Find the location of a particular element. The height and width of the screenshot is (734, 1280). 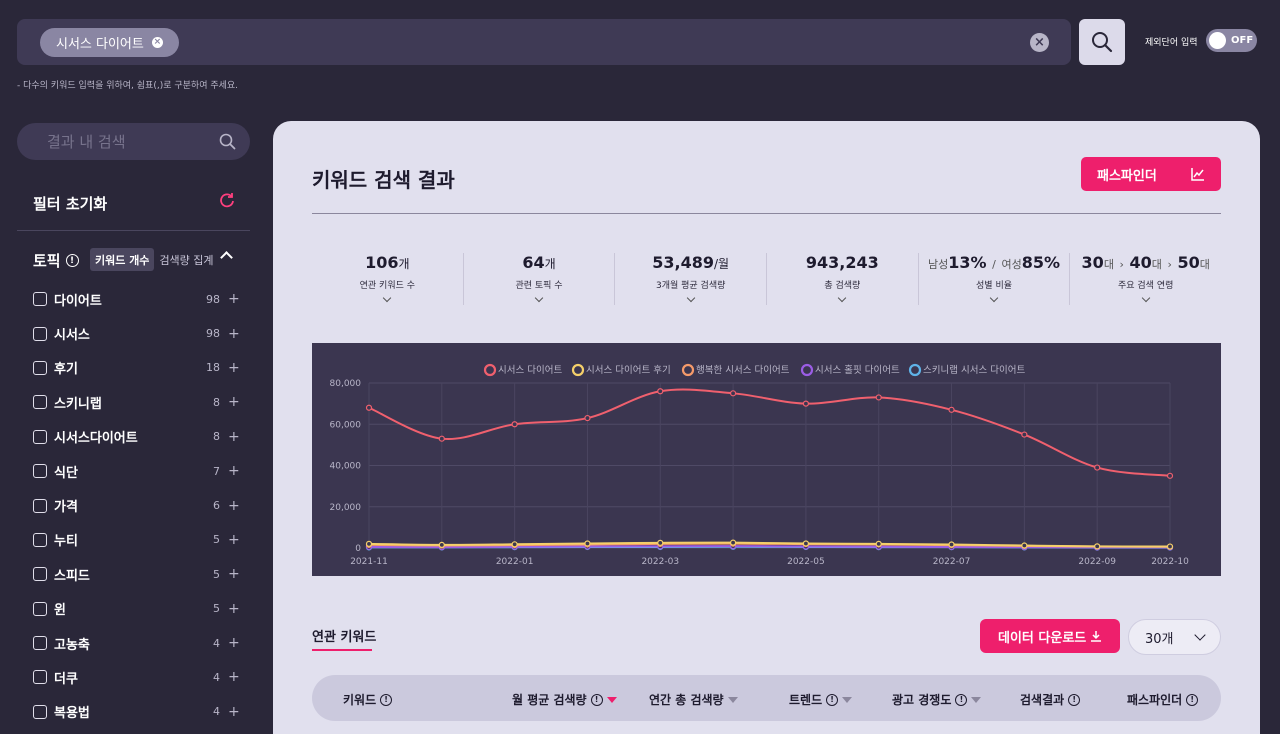

topic-count: 5 is located at coordinates (216, 574).